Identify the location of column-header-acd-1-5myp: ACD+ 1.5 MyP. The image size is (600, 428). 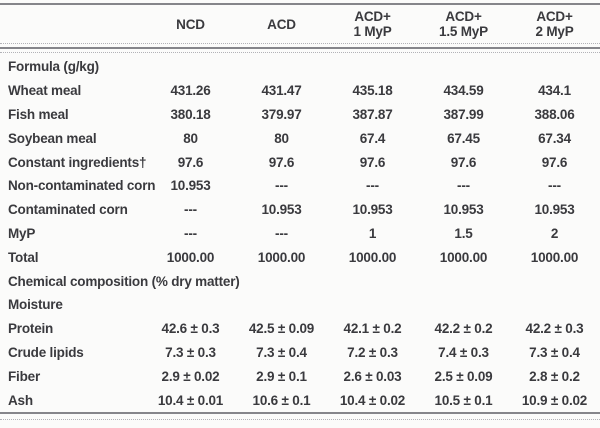
(463, 24).